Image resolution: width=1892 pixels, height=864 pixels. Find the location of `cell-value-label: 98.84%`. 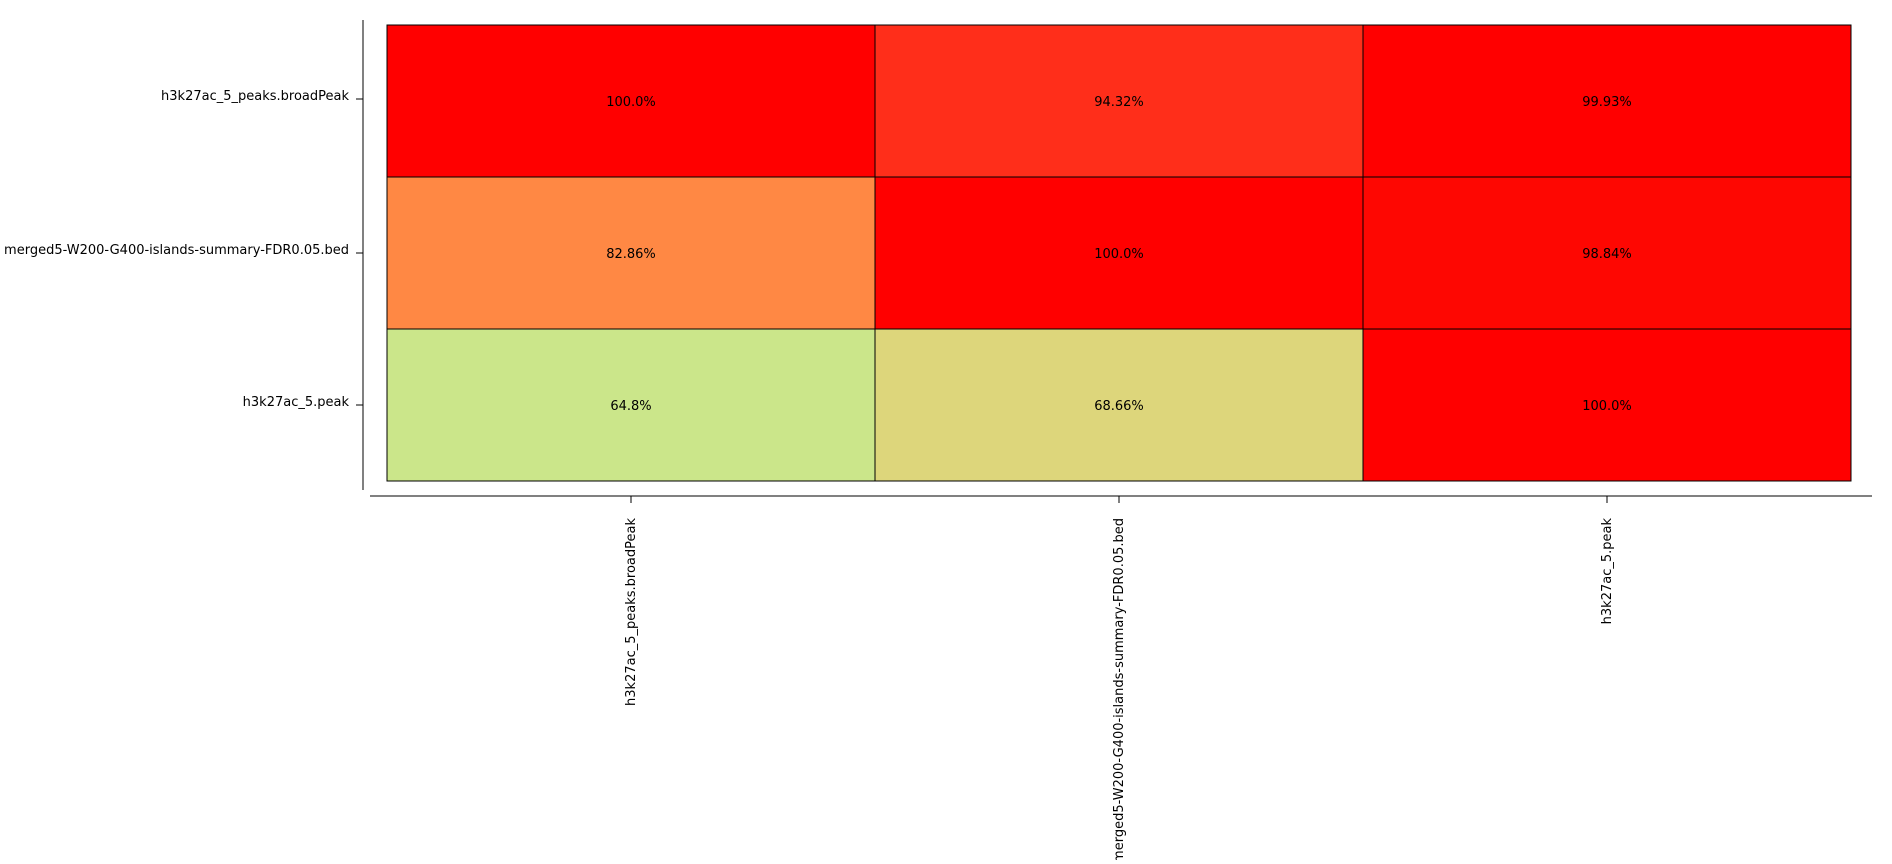

cell-value-label: 98.84% is located at coordinates (1607, 254).